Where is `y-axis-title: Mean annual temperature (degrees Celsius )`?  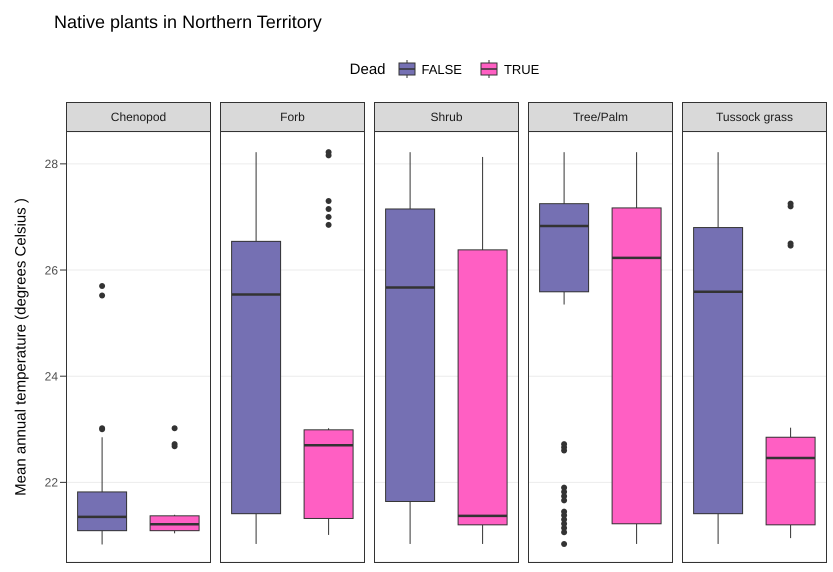 y-axis-title: Mean annual temperature (degrees Celsius ) is located at coordinates (21, 347).